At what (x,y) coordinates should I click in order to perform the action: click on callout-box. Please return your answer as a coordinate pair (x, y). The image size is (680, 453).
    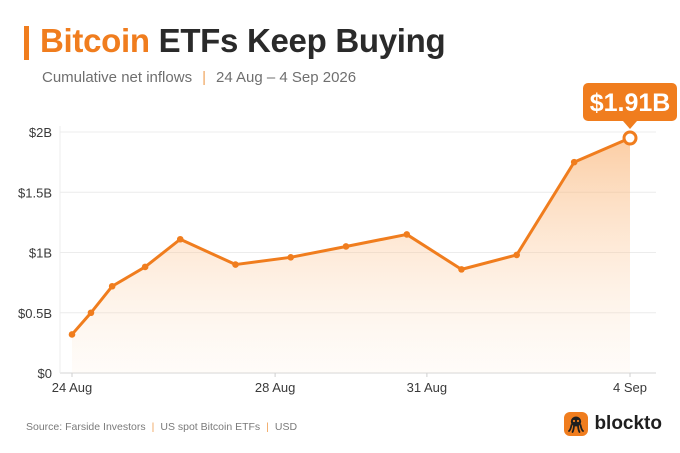
    Looking at the image, I should click on (630, 102).